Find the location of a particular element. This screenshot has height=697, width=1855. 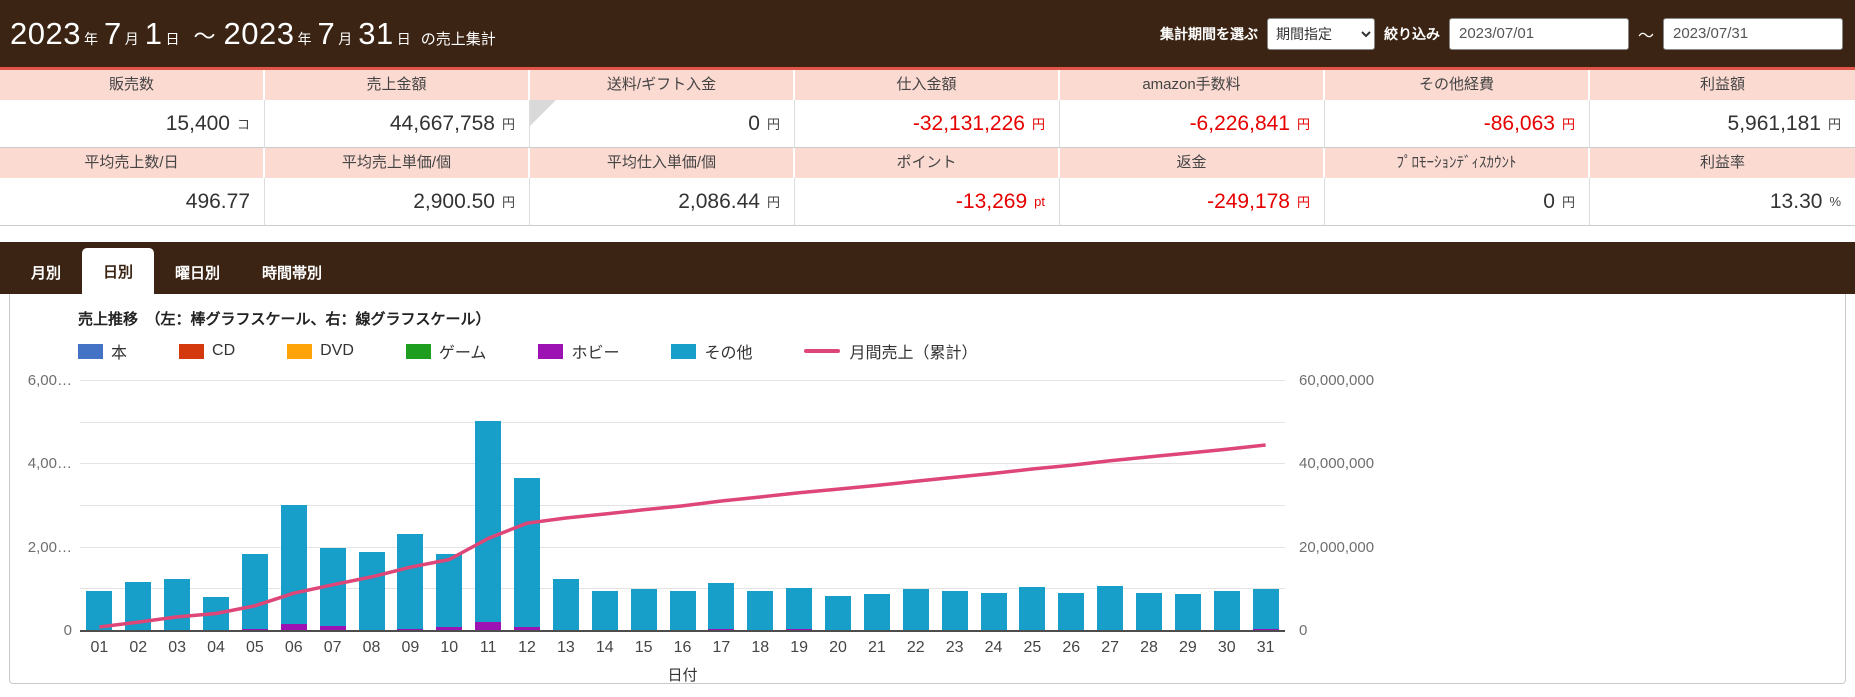

summary-value-cell: 2,086.44 円 is located at coordinates (662, 202).